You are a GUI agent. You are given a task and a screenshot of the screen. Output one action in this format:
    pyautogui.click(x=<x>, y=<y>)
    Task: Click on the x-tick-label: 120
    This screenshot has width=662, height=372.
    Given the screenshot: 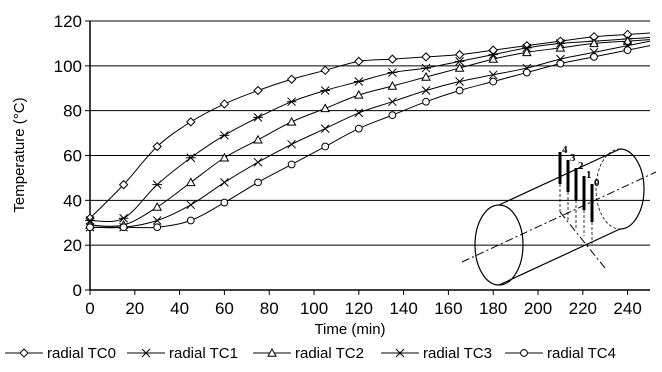 What is the action you would take?
    pyautogui.click(x=359, y=308)
    